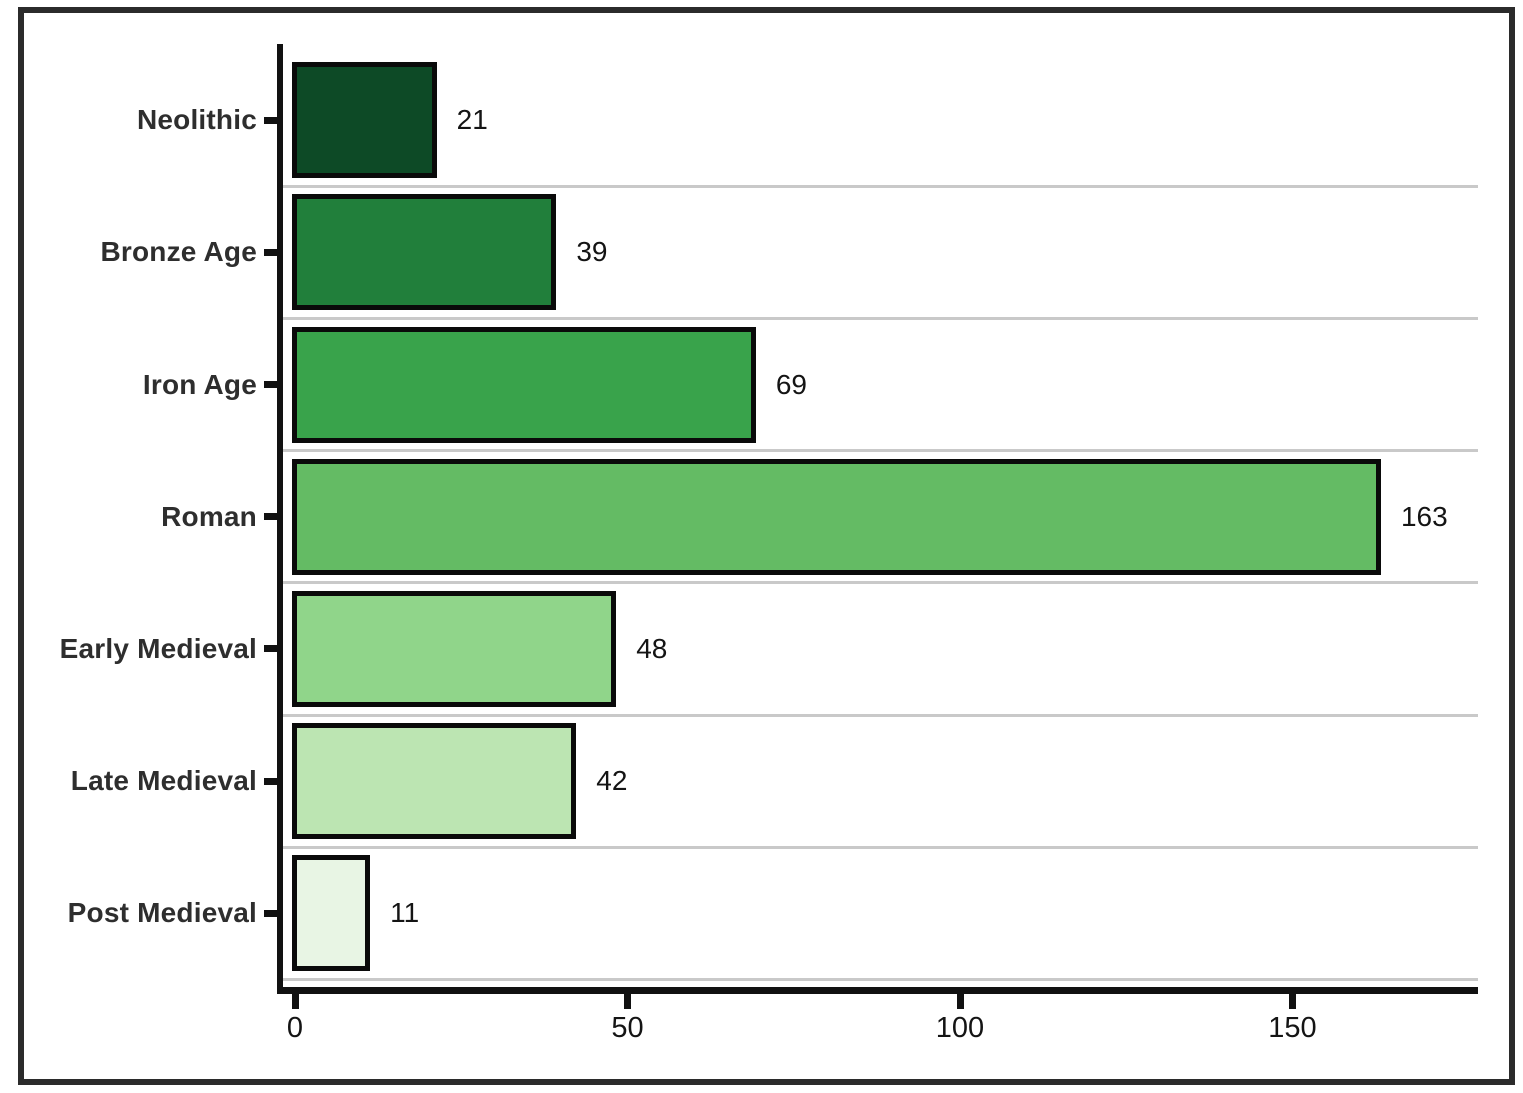  I want to click on value-label-bronze-age: 39, so click(592, 252).